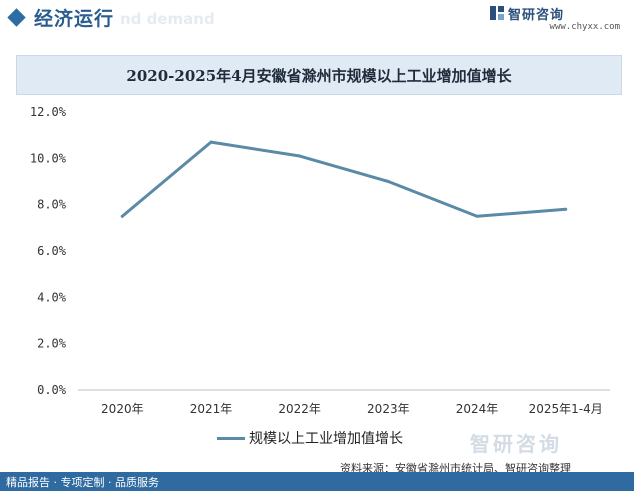 This screenshot has height=491, width=634. I want to click on chart-title: 2020-2025年4月安徽省滁州市规模以上工业增加值增长, so click(319, 76).